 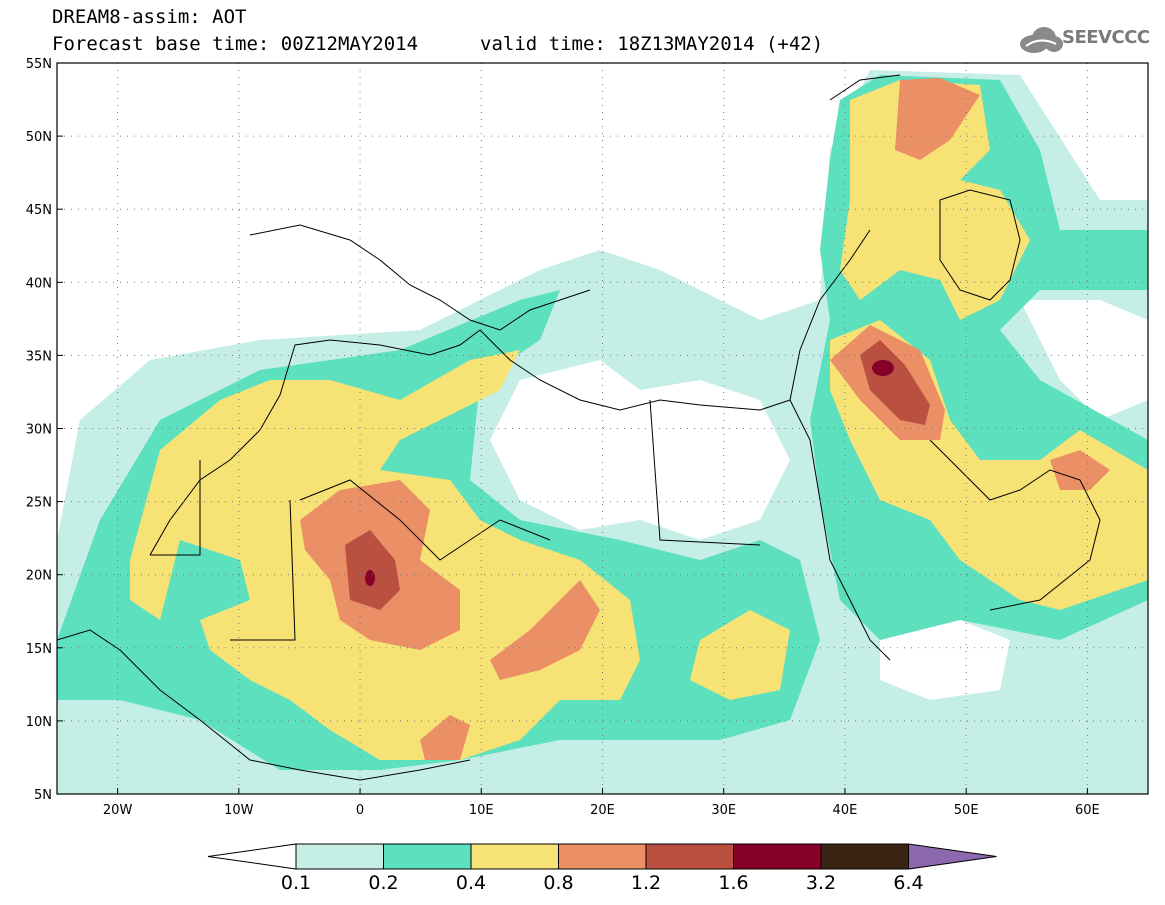 What do you see at coordinates (39, 576) in the screenshot?
I see `lat-label: 20N` at bounding box center [39, 576].